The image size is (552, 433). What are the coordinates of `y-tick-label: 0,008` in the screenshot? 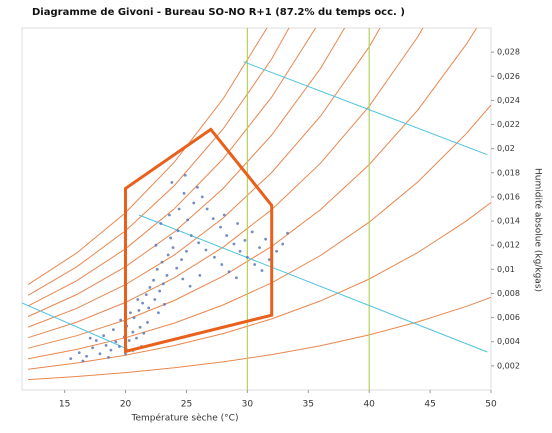 It's located at (508, 293).